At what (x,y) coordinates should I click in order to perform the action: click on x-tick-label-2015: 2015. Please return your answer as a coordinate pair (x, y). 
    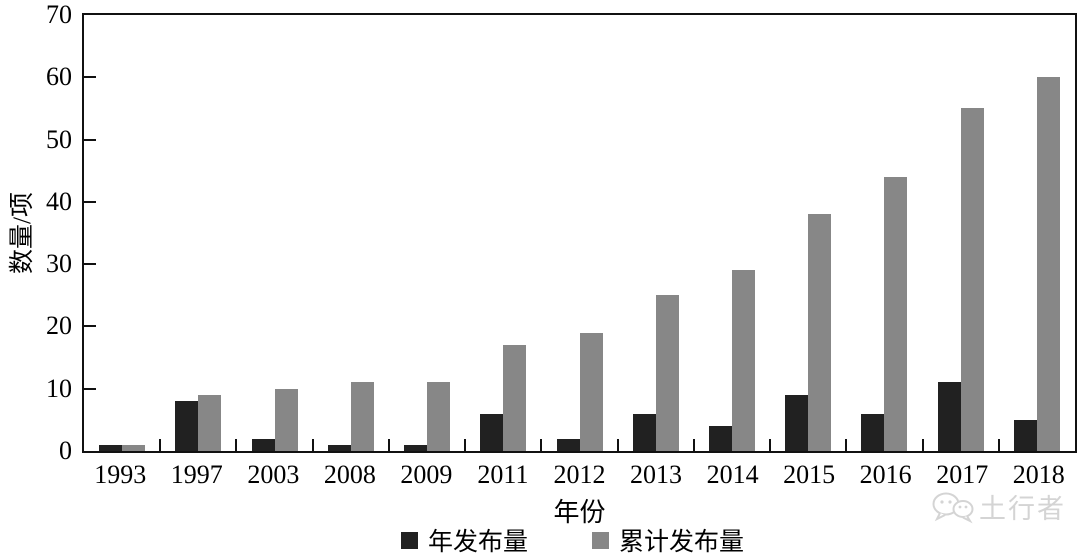
    Looking at the image, I should click on (809, 474).